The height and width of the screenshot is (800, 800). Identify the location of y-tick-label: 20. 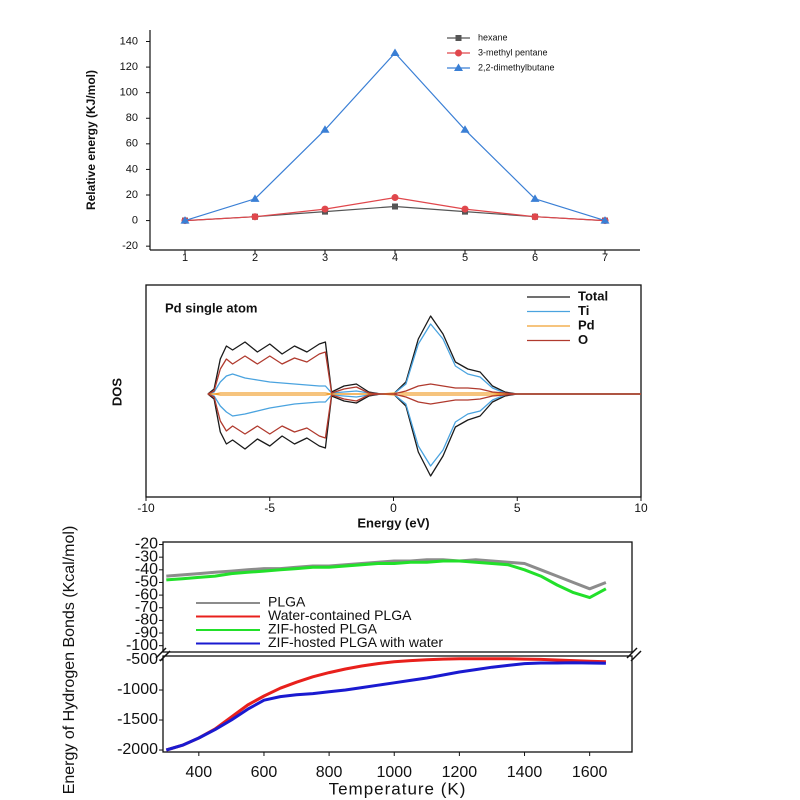
(132, 195).